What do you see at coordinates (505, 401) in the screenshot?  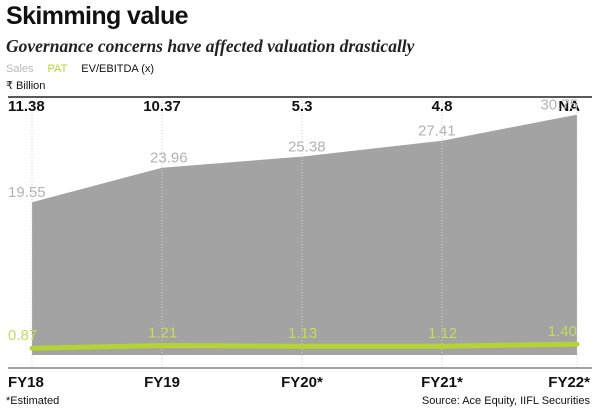 I see `source-note: Source: Ace Equity, IIFL Securities` at bounding box center [505, 401].